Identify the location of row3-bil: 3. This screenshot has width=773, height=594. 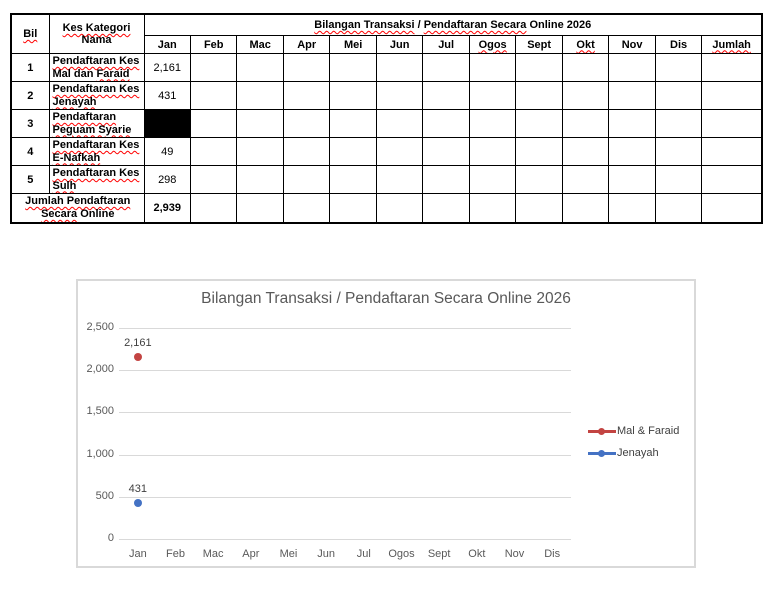
(30, 123).